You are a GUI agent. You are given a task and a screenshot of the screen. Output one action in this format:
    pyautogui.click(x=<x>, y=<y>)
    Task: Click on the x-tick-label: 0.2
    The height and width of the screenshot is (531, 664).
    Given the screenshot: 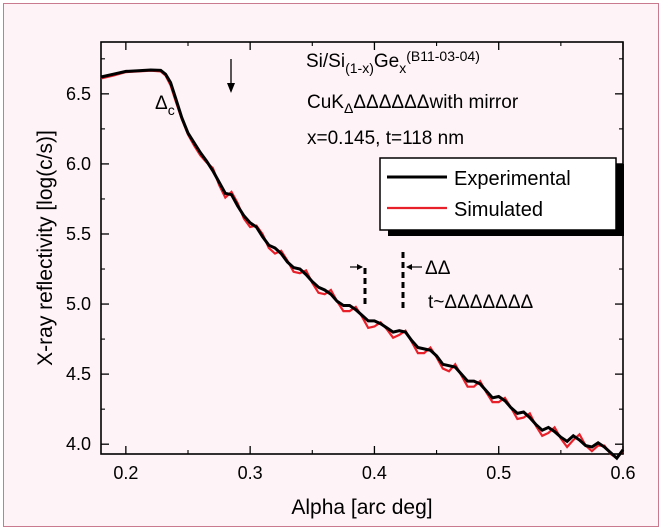 What is the action you would take?
    pyautogui.click(x=125, y=473)
    